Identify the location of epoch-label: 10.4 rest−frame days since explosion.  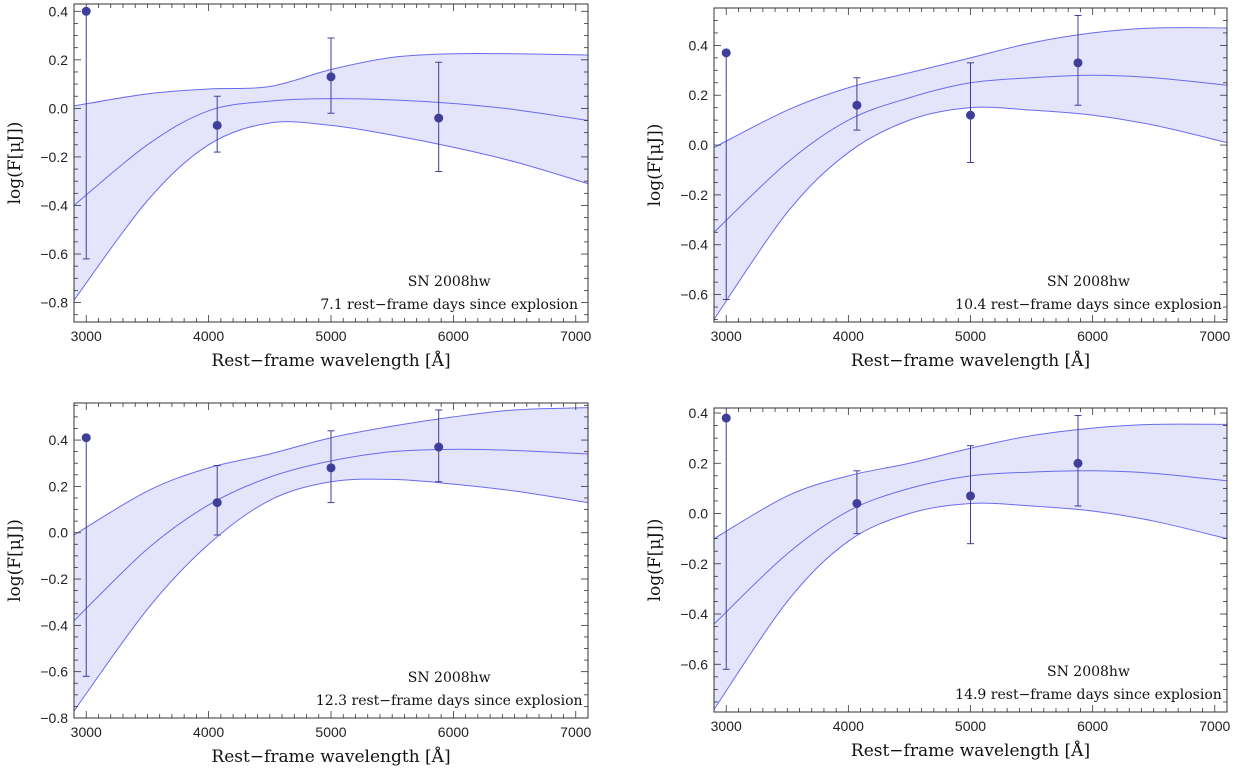
(1088, 305).